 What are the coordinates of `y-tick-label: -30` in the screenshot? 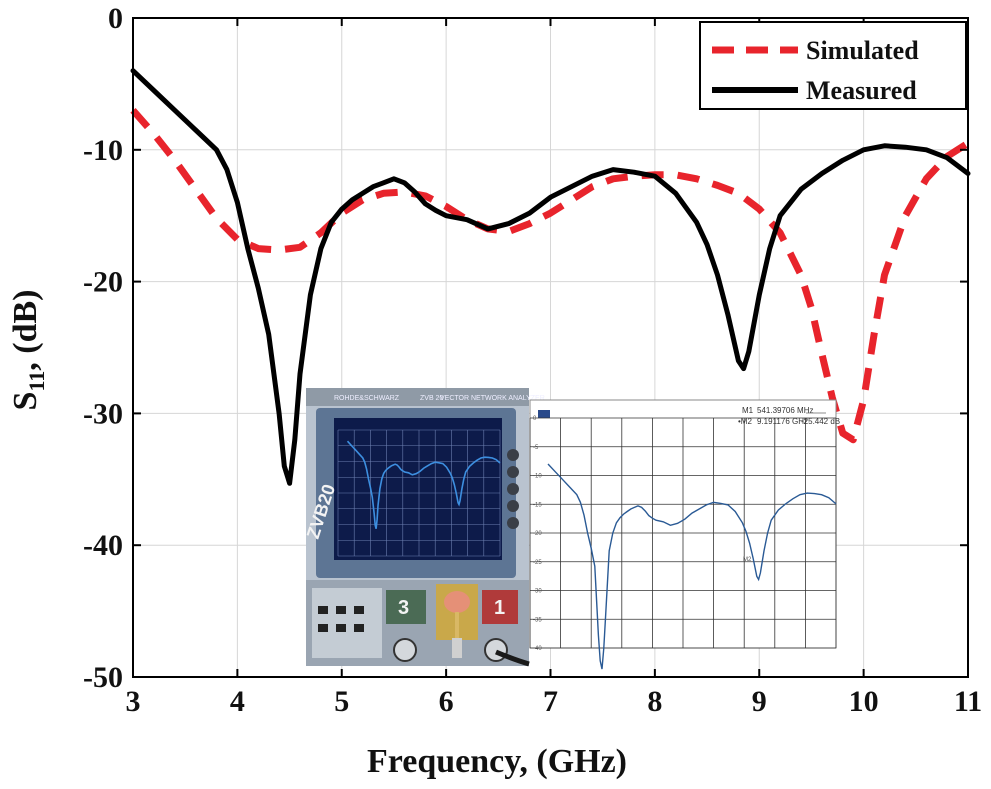 It's located at (103, 413).